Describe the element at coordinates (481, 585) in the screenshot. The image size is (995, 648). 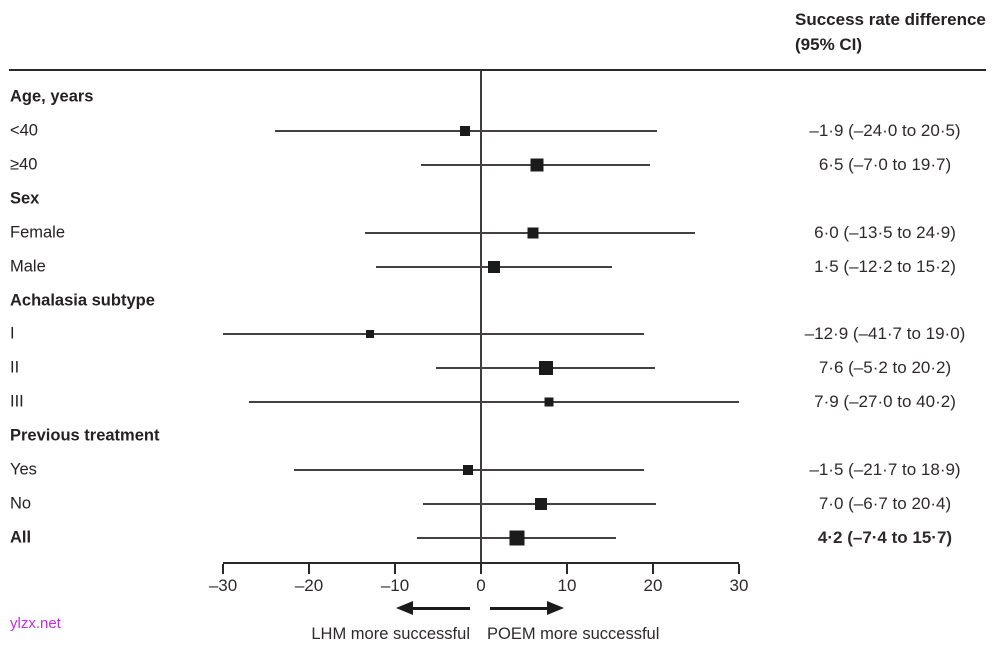
I see `axis-tick-label: 0` at that location.